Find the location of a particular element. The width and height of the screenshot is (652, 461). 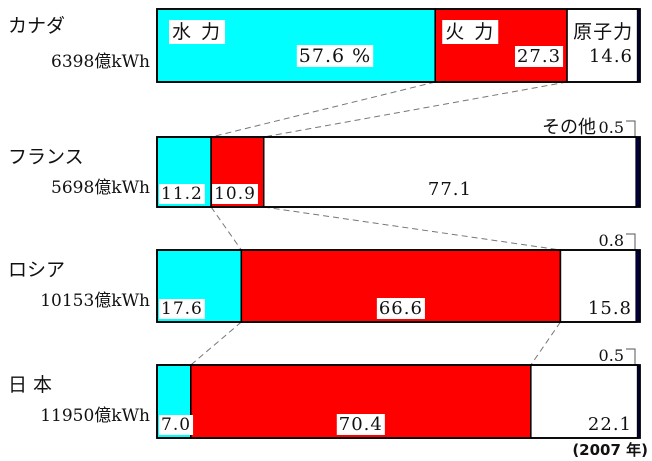

category-label-thermal: 火 力 is located at coordinates (470, 32).